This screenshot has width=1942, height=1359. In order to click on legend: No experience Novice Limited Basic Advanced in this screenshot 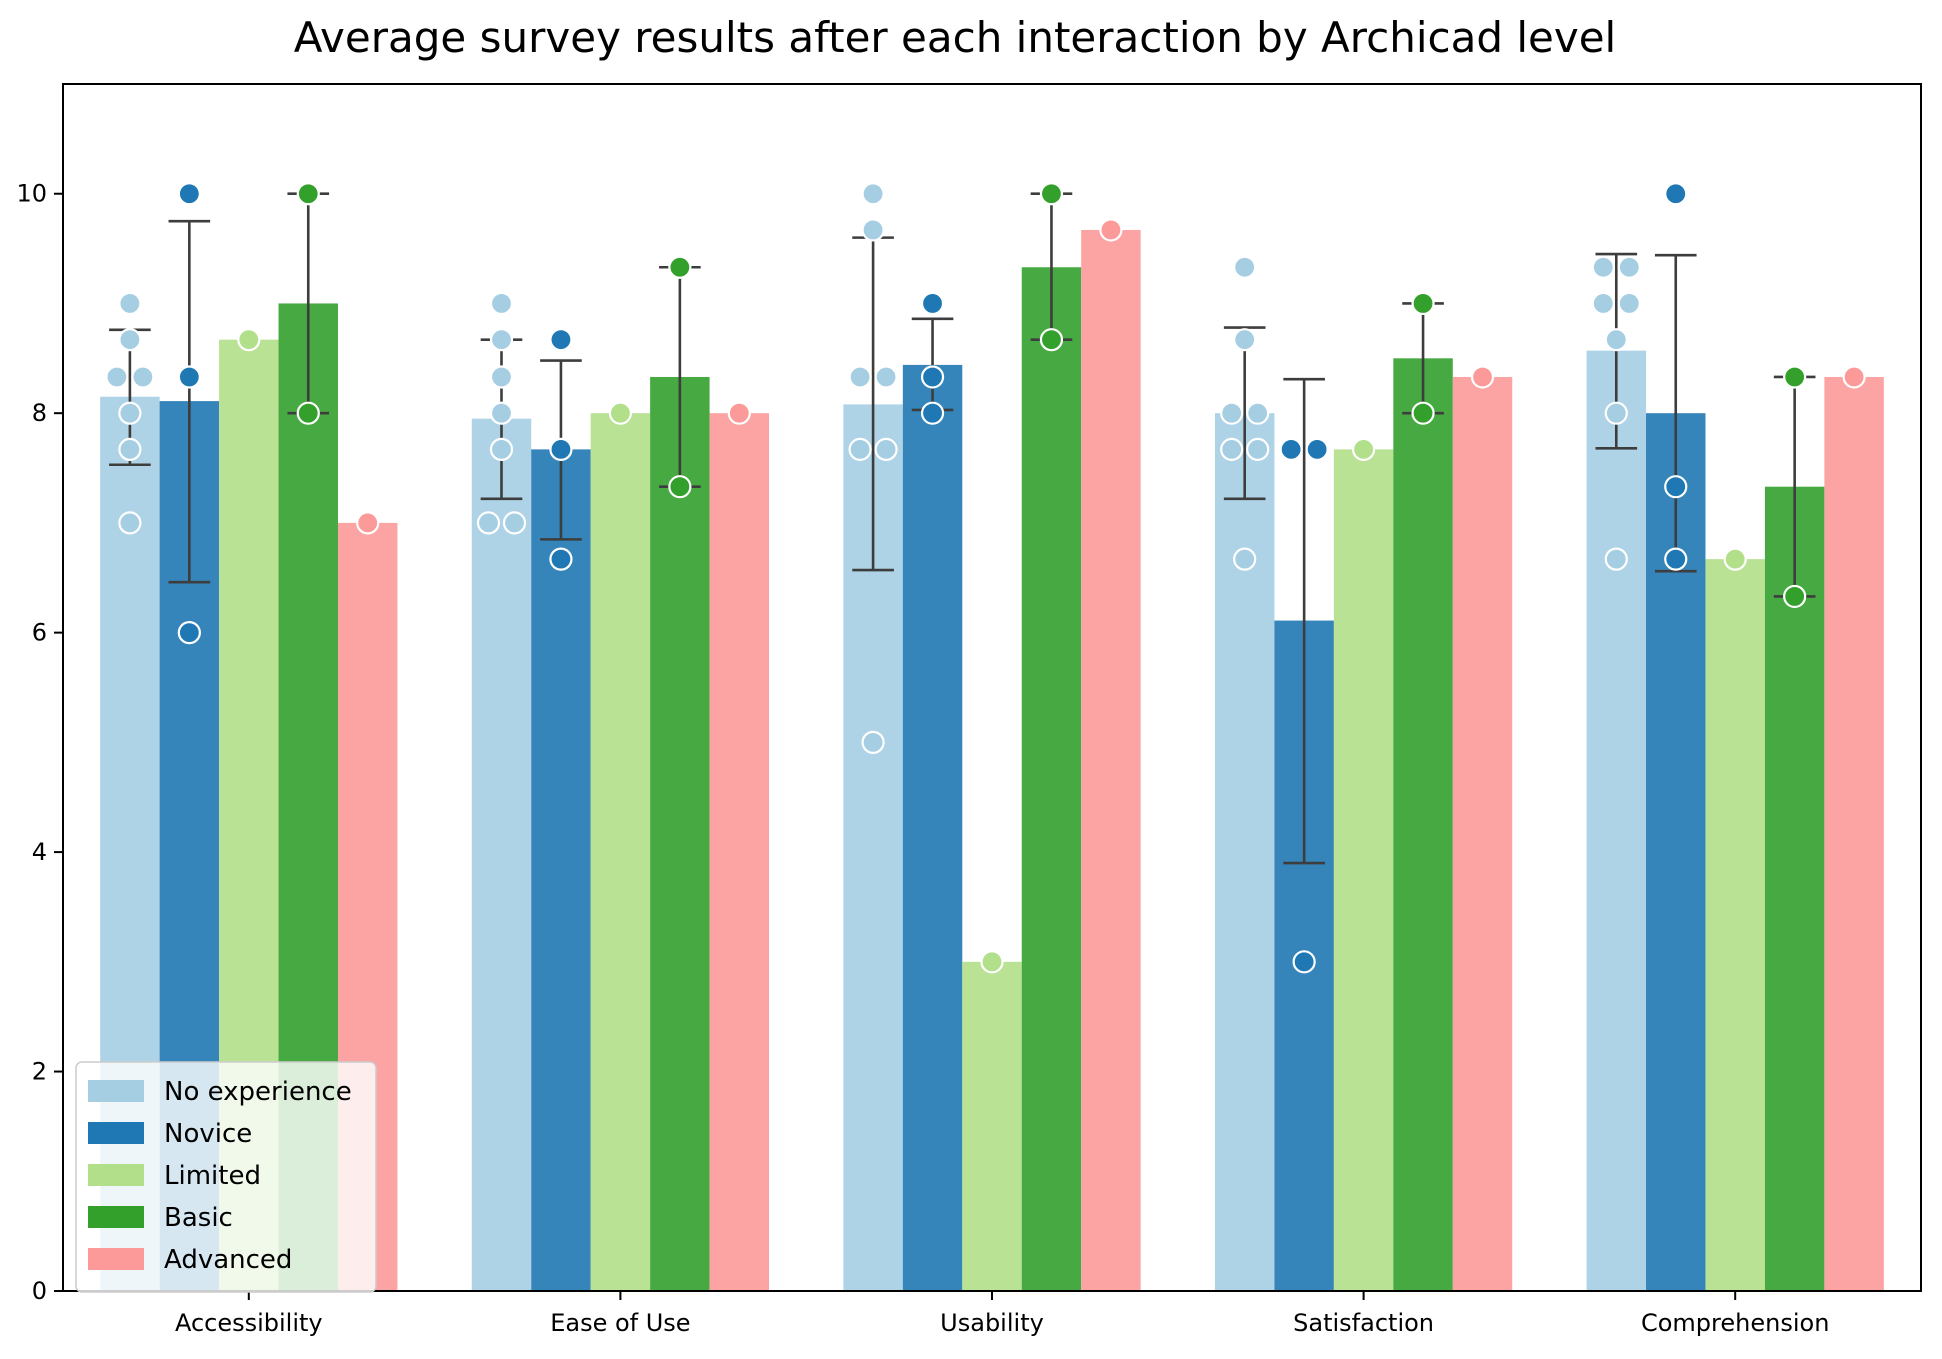, I will do `click(226, 1177)`.